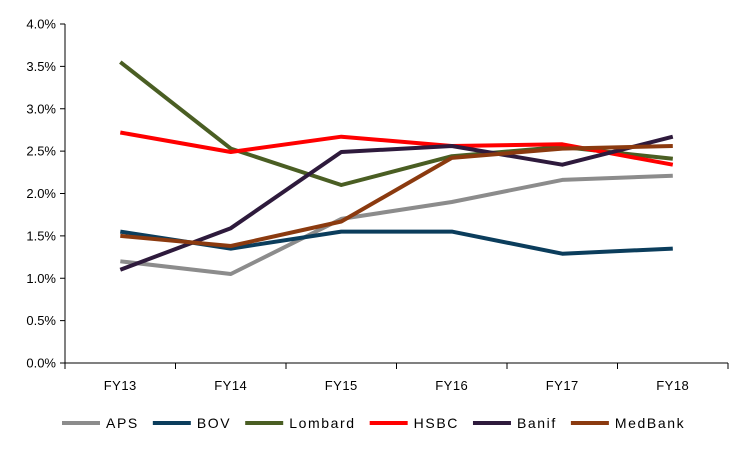  Describe the element at coordinates (537, 423) in the screenshot. I see `legend-label-banif: Banif` at that location.